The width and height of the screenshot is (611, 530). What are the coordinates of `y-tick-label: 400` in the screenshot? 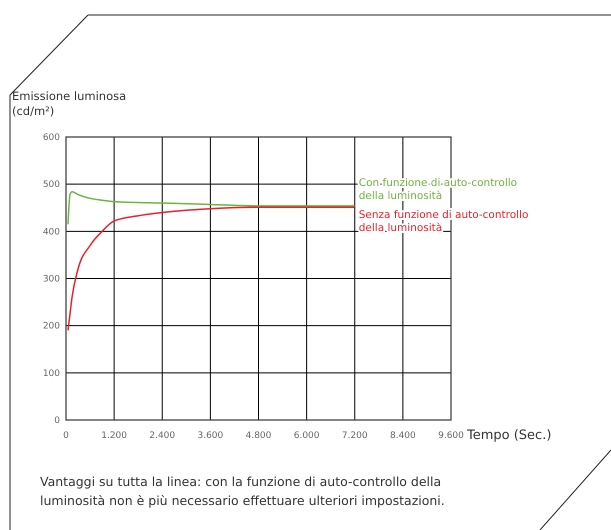 It's located at (51, 232).